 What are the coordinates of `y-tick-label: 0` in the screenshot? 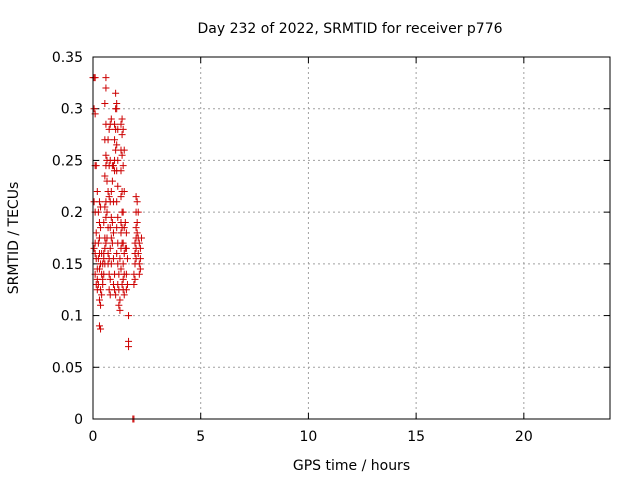 It's located at (78, 420).